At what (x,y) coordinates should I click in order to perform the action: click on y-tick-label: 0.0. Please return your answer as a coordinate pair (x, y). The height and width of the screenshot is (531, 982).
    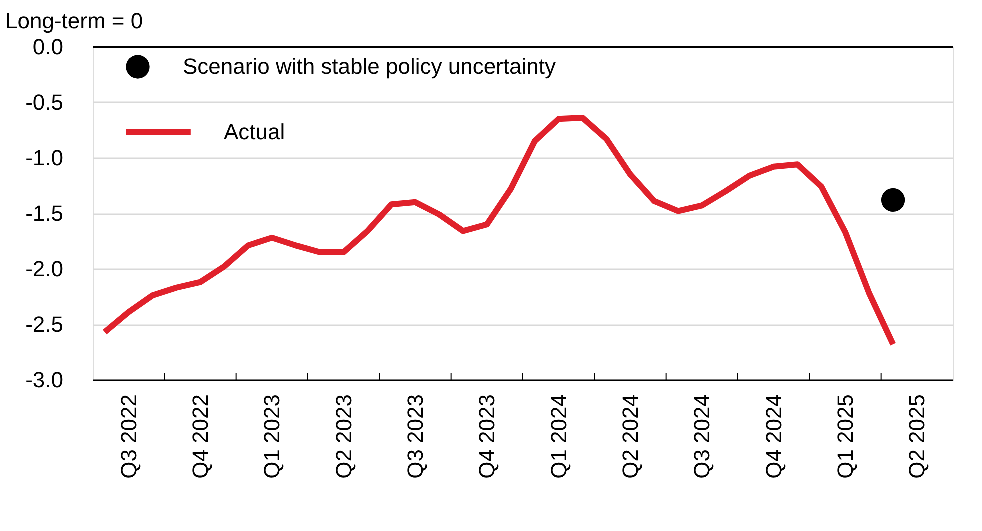
    Looking at the image, I should click on (48, 47).